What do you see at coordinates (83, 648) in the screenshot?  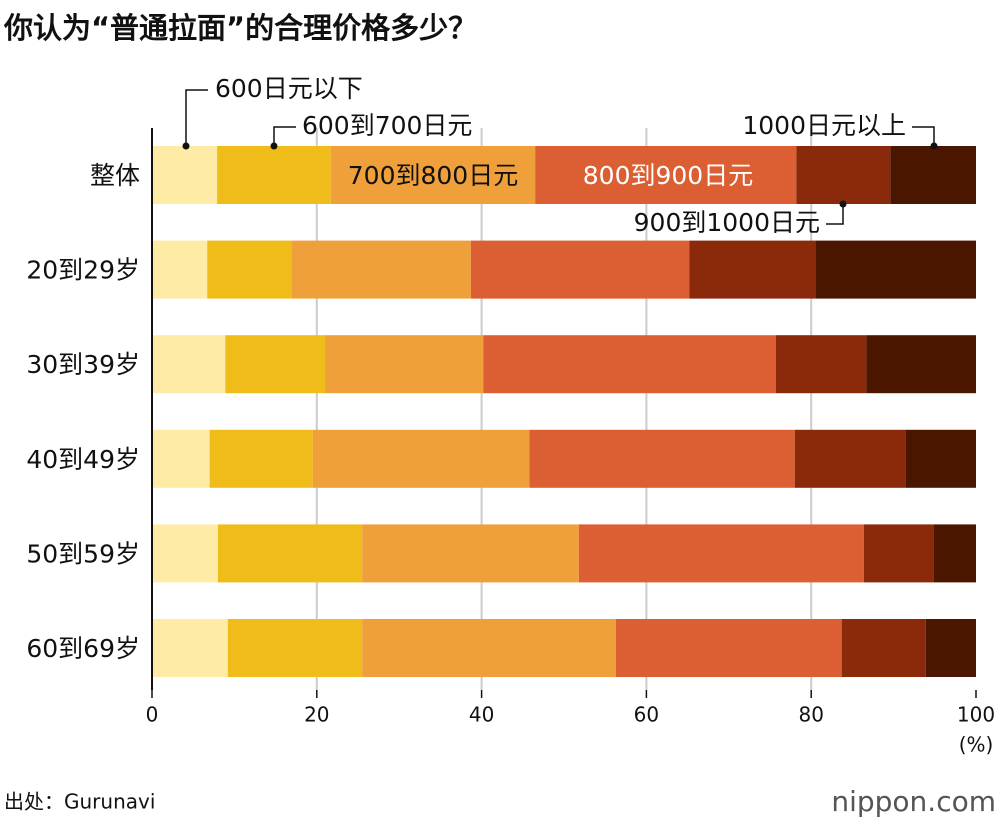 I see `y-tick-label: 60到69岁` at bounding box center [83, 648].